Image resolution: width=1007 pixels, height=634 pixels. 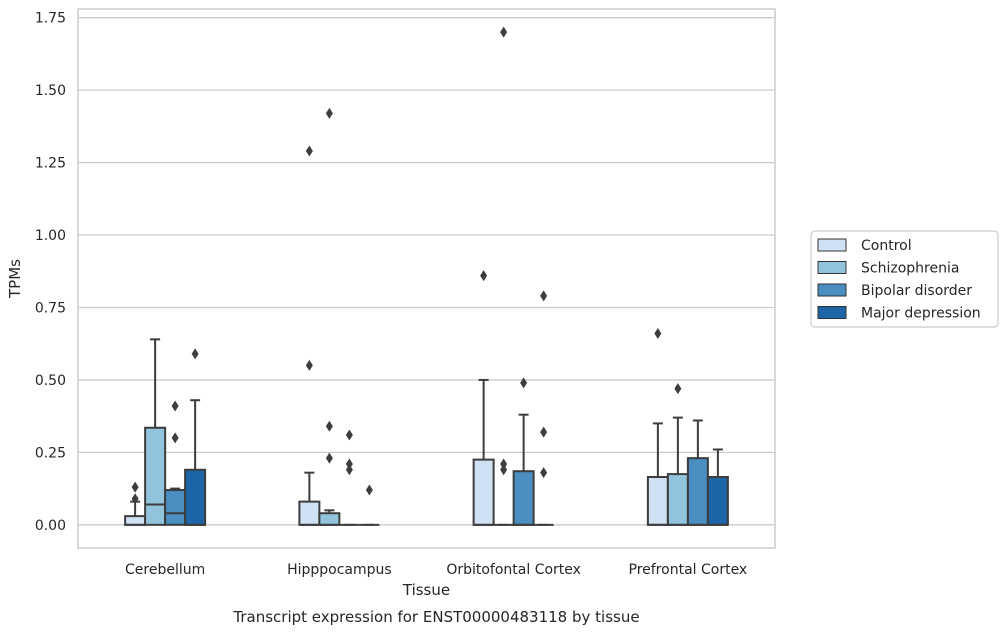 I want to click on x-tick-label: Cerebellum, so click(x=165, y=570).